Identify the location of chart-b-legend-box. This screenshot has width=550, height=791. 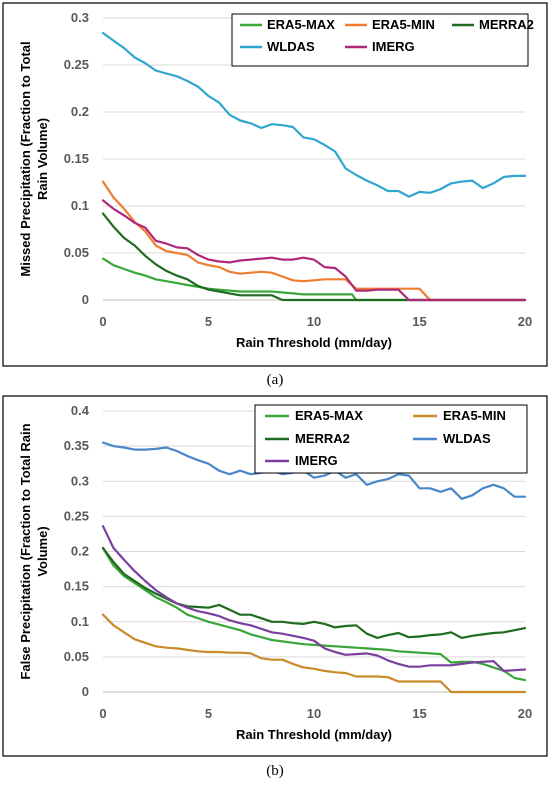
(391, 439).